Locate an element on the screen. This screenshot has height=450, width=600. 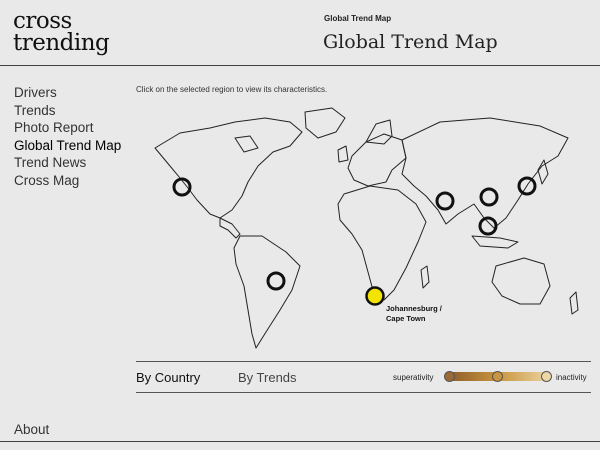
continent-asia is located at coordinates (485, 173).